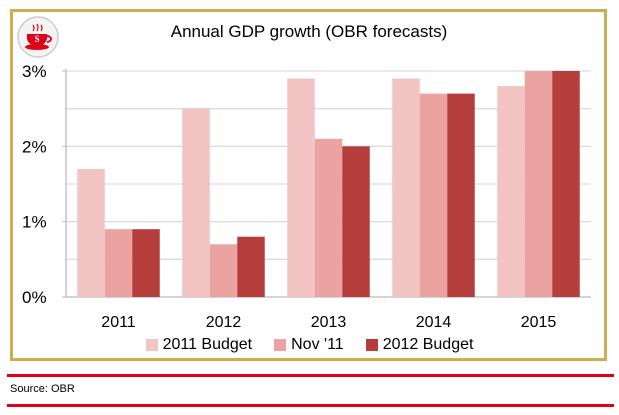 This screenshot has width=619, height=415. I want to click on x-tick-label: 2012, so click(224, 322).